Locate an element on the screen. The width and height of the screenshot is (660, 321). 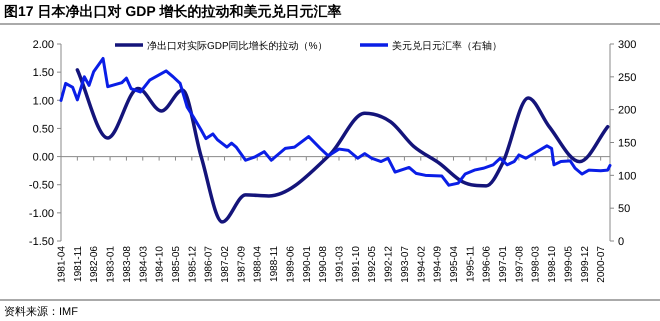
y-tick-label: -1.50 is located at coordinates (41, 242).